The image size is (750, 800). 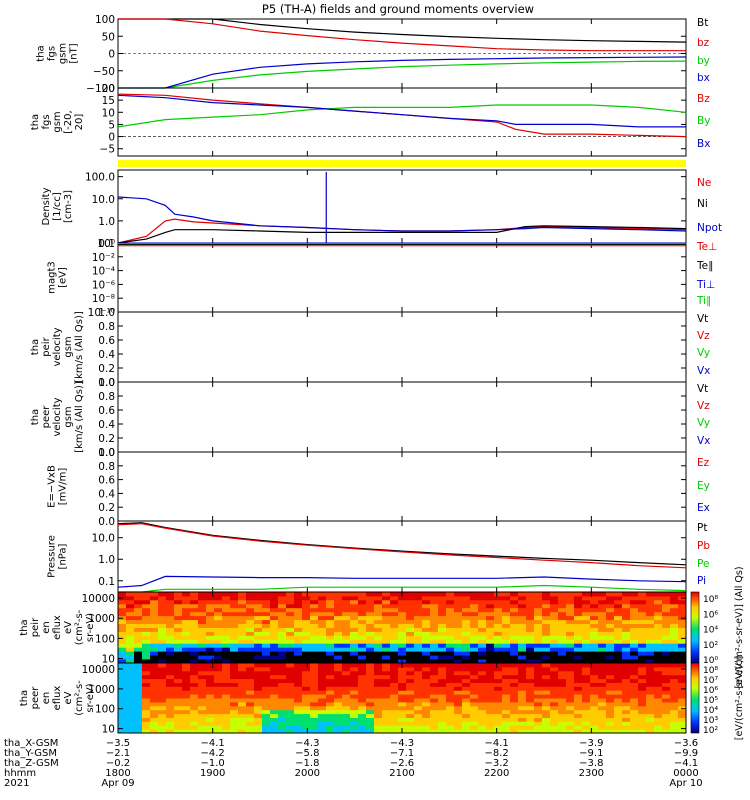 What do you see at coordinates (46, 121) in the screenshot?
I see `ylabel-line: fgs` at bounding box center [46, 121].